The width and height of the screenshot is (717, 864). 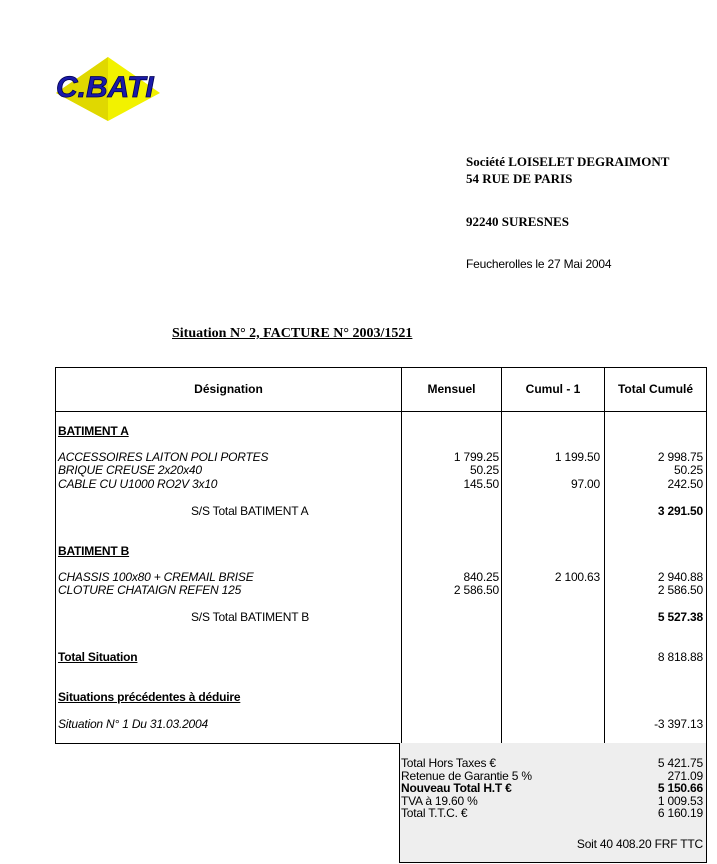 What do you see at coordinates (680, 577) in the screenshot?
I see `total-value: 2 940.88` at bounding box center [680, 577].